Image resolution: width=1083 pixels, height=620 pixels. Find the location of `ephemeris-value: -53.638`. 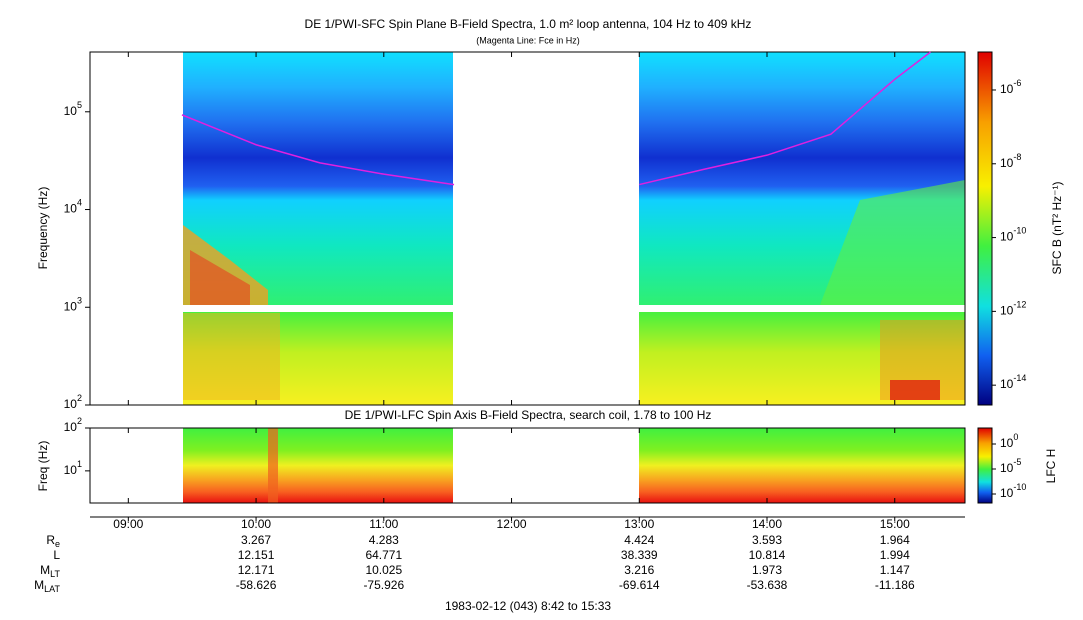

ephemeris-value: -53.638 is located at coordinates (767, 585).